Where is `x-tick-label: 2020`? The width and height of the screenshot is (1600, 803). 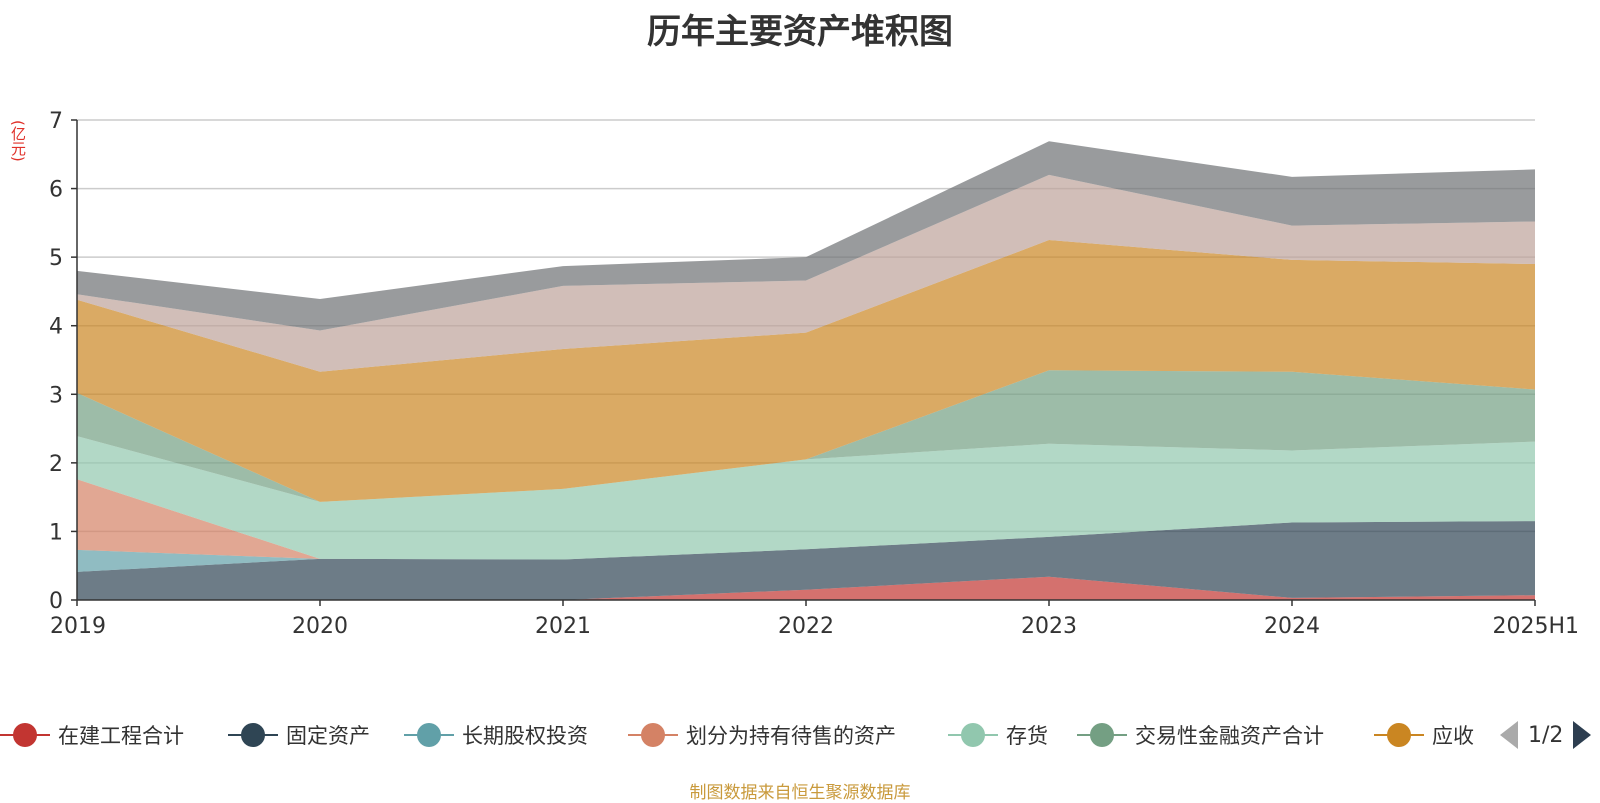 x-tick-label: 2020 is located at coordinates (320, 626).